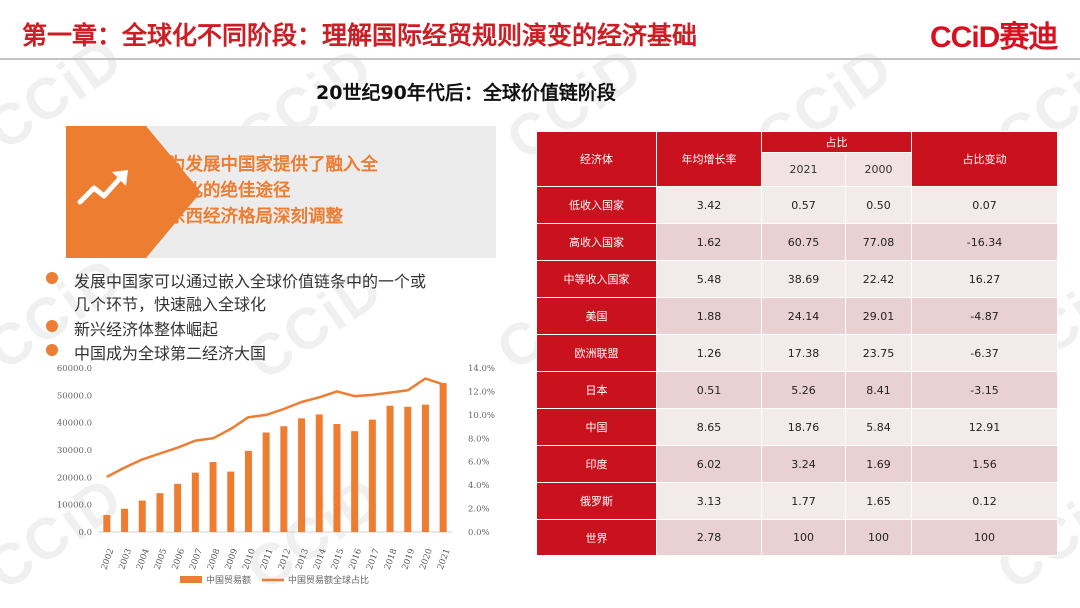 Image resolution: width=1080 pixels, height=608 pixels. Describe the element at coordinates (85, 533) in the screenshot. I see `y-tick-label: 0.0` at that location.